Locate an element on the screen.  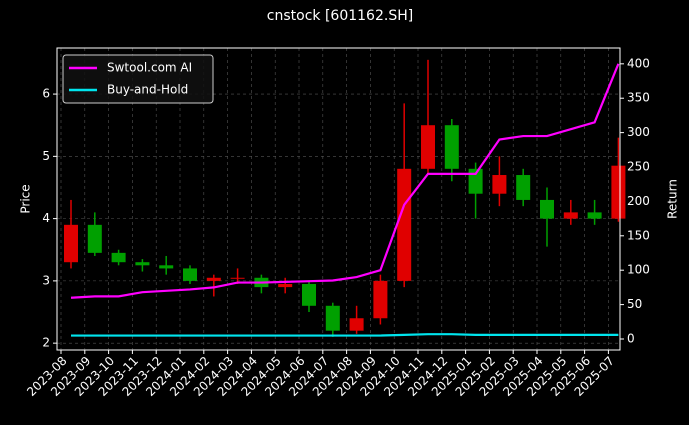
series-line is located at coordinates (345, 335).